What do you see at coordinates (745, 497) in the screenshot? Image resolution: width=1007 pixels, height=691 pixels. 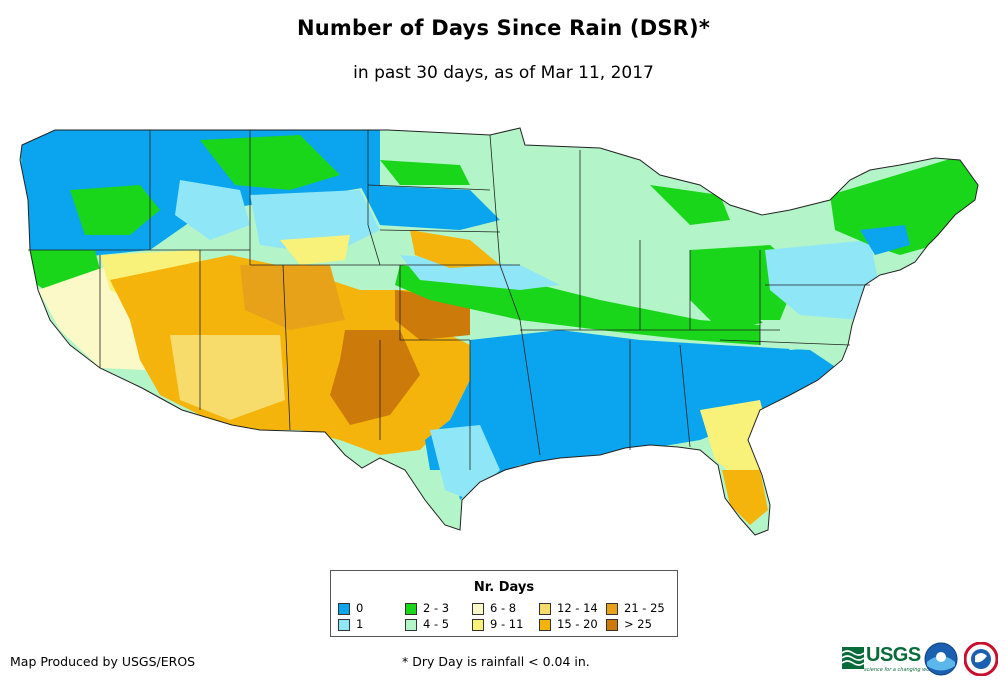 I see `zone-fl-orange` at bounding box center [745, 497].